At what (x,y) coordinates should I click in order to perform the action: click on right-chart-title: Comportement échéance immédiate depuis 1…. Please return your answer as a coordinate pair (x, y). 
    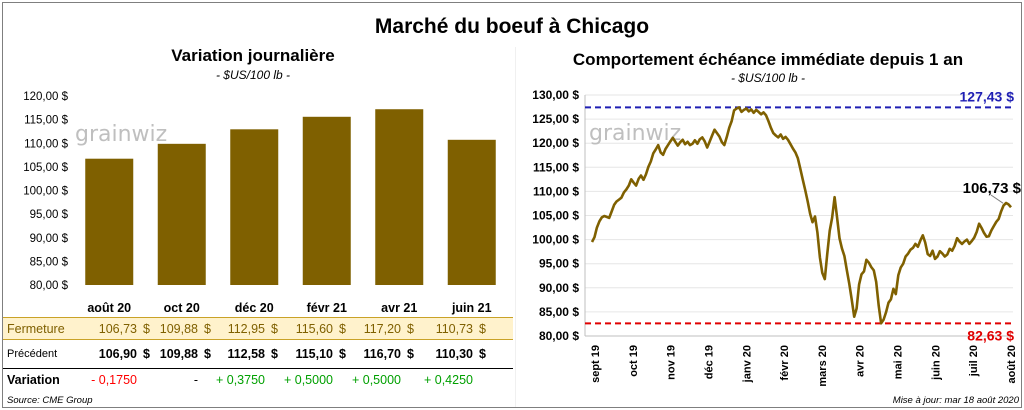
    Looking at the image, I should click on (768, 59).